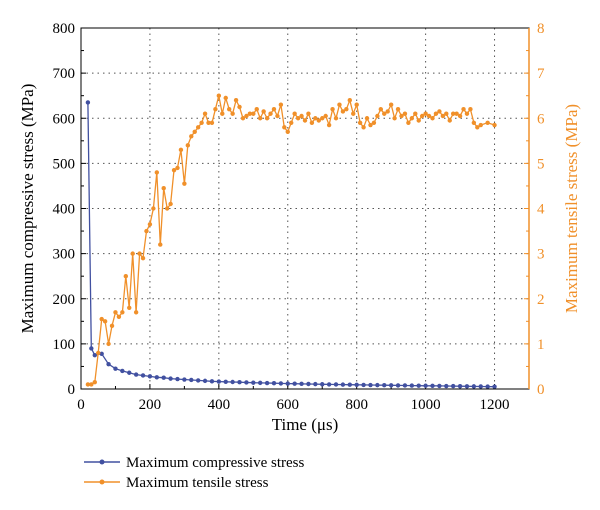 This screenshot has height=510, width=600. What do you see at coordinates (64, 119) in the screenshot?
I see `left-y-tick-label-600: 600` at bounding box center [64, 119].